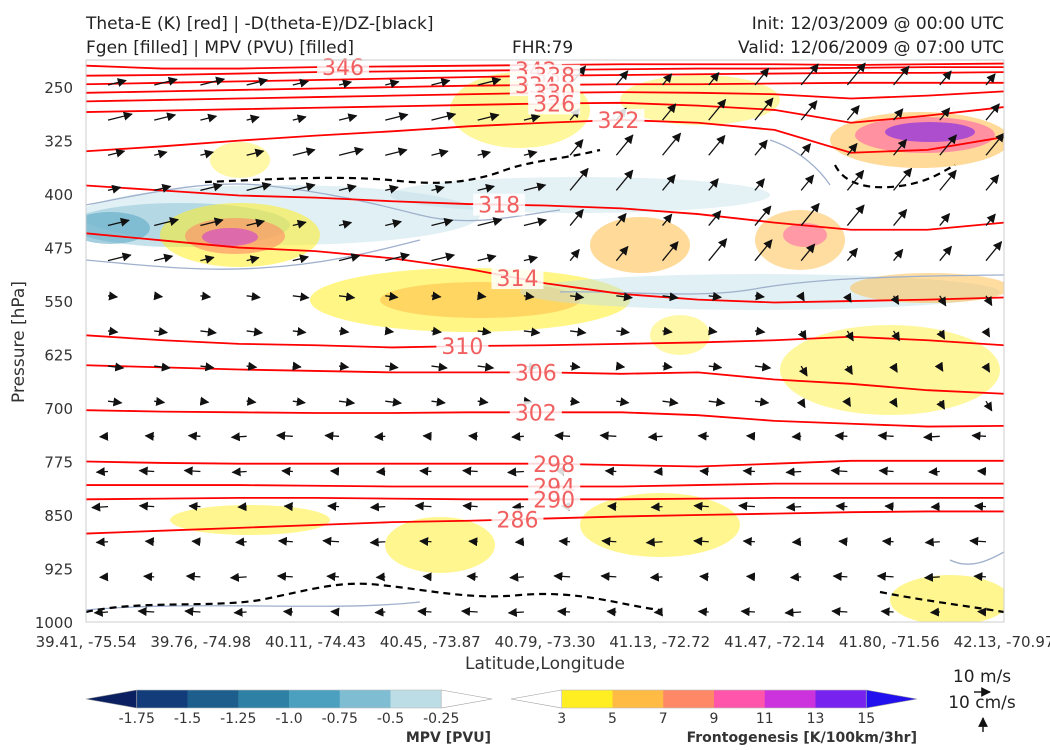  Describe the element at coordinates (545, 522) in the screenshot. I see `theta-e-line` at that location.